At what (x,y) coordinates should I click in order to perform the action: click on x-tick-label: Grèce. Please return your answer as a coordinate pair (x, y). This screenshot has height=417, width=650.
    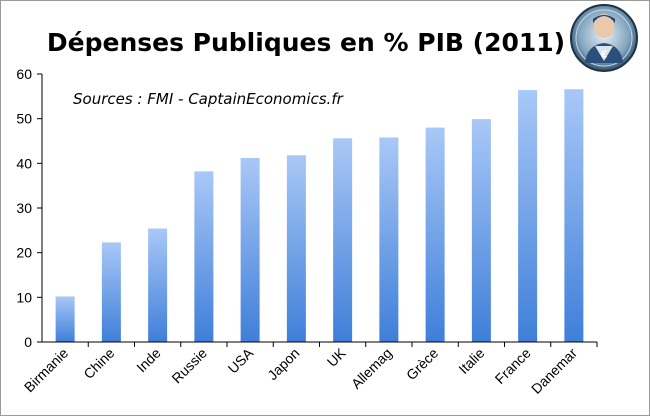
    Looking at the image, I should click on (422, 364).